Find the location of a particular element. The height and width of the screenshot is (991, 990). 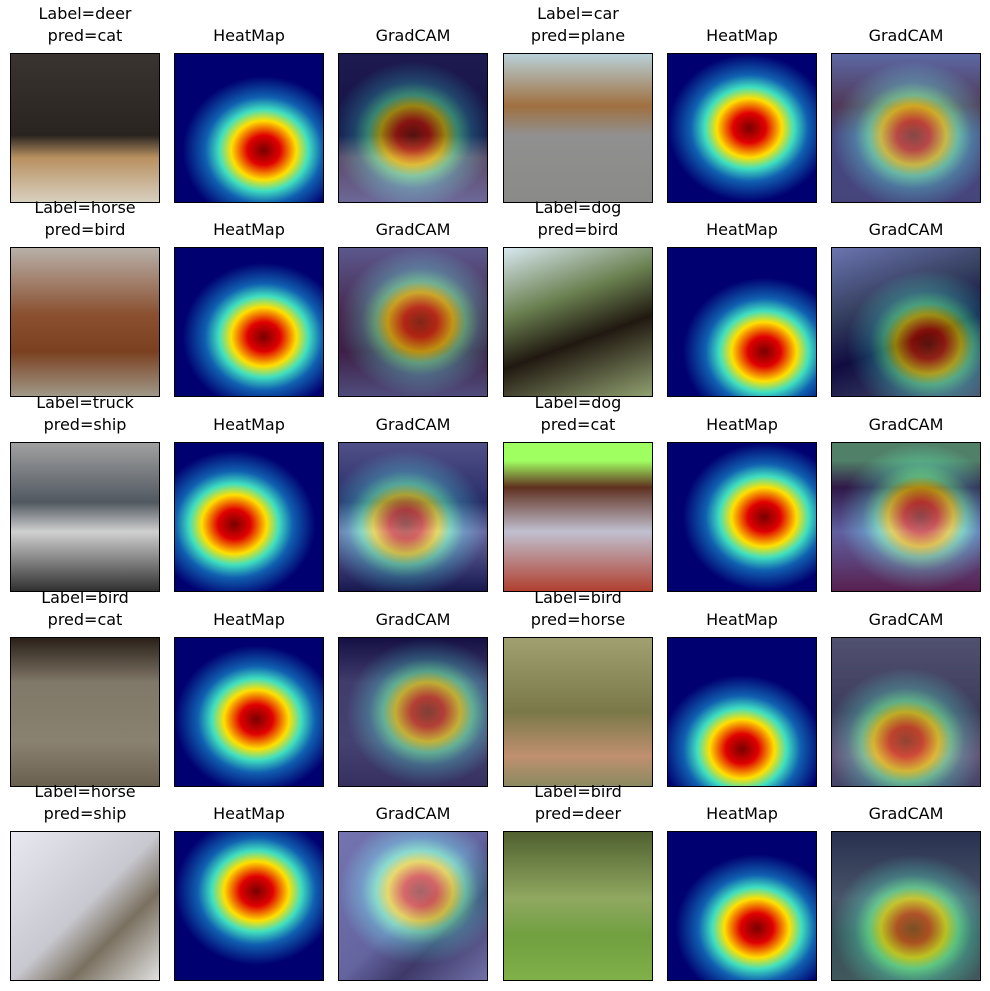

panel-title: Label=bird pred=deer is located at coordinates (578, 803).